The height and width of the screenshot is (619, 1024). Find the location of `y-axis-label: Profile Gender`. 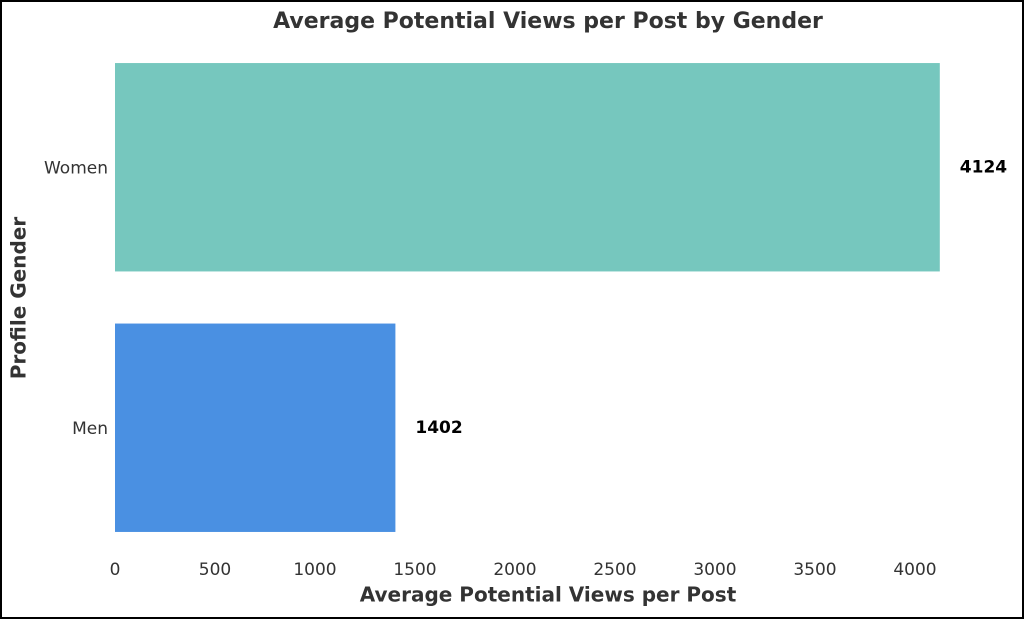

y-axis-label: Profile Gender is located at coordinates (19, 298).